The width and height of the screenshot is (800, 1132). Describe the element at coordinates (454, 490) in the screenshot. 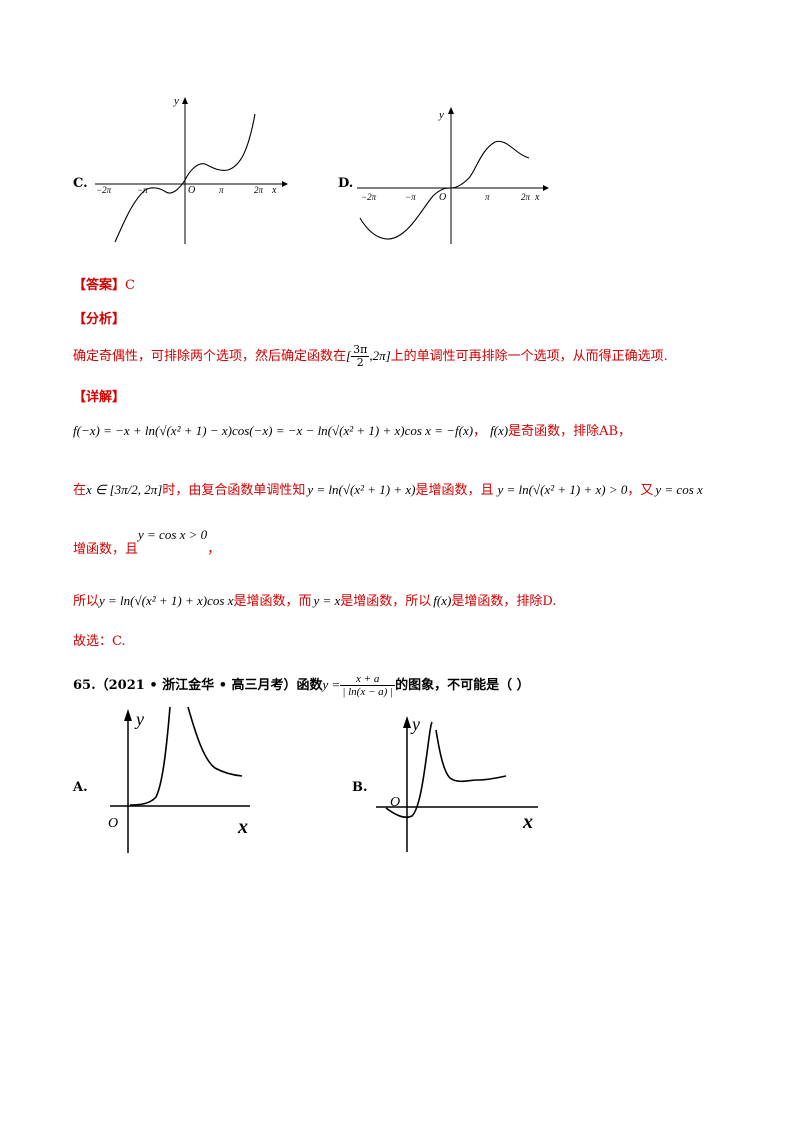

I see `detail-line2-inc: 是增函数，且` at that location.